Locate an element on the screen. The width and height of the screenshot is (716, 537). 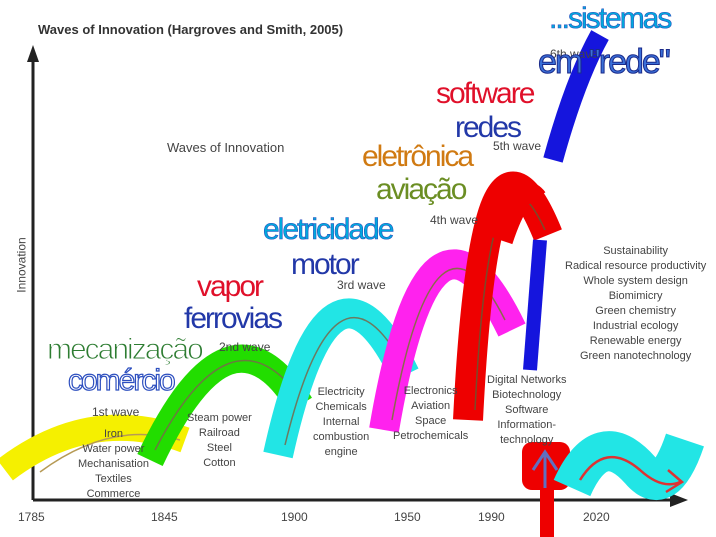
x-tick-label: 1845 is located at coordinates (164, 517).